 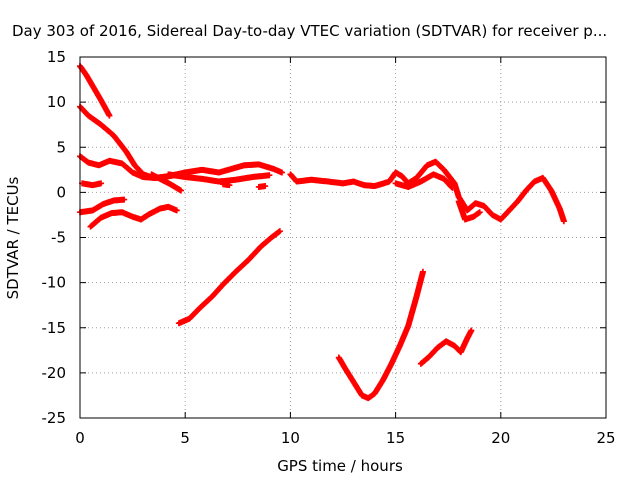 I want to click on y-tick-label: 5, so click(x=61, y=147).